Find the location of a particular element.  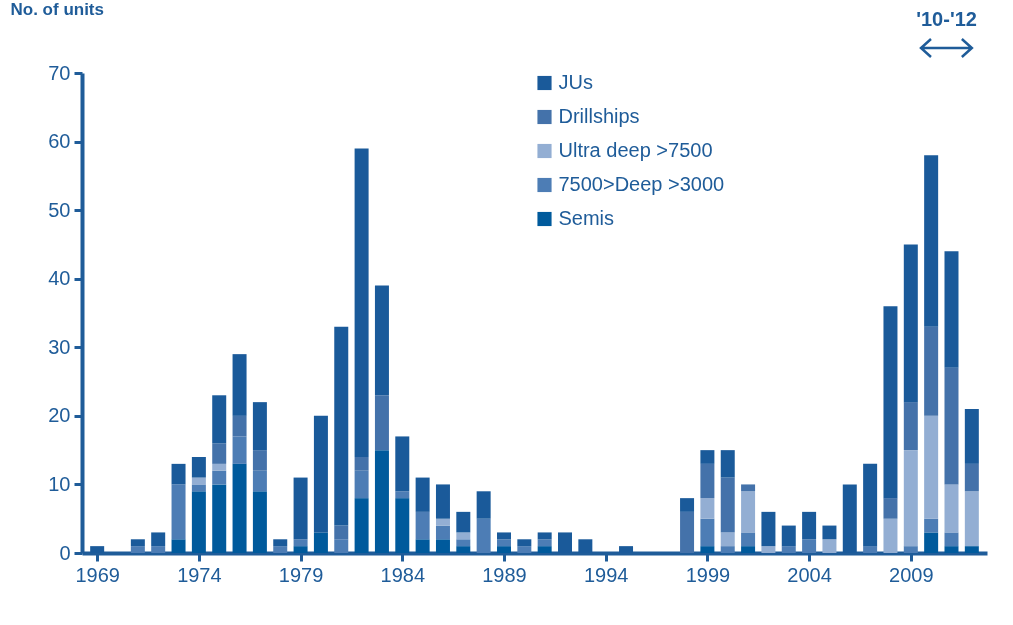

legend-label: Ultra deep >7500 is located at coordinates (635, 150).